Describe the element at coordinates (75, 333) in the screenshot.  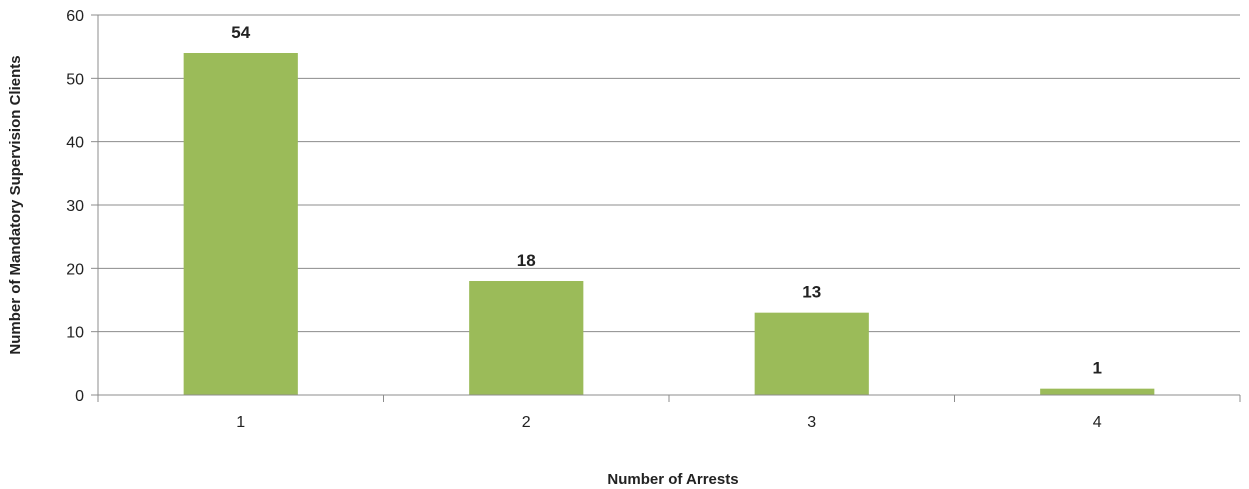
I see `y-tick-label: 10` at that location.